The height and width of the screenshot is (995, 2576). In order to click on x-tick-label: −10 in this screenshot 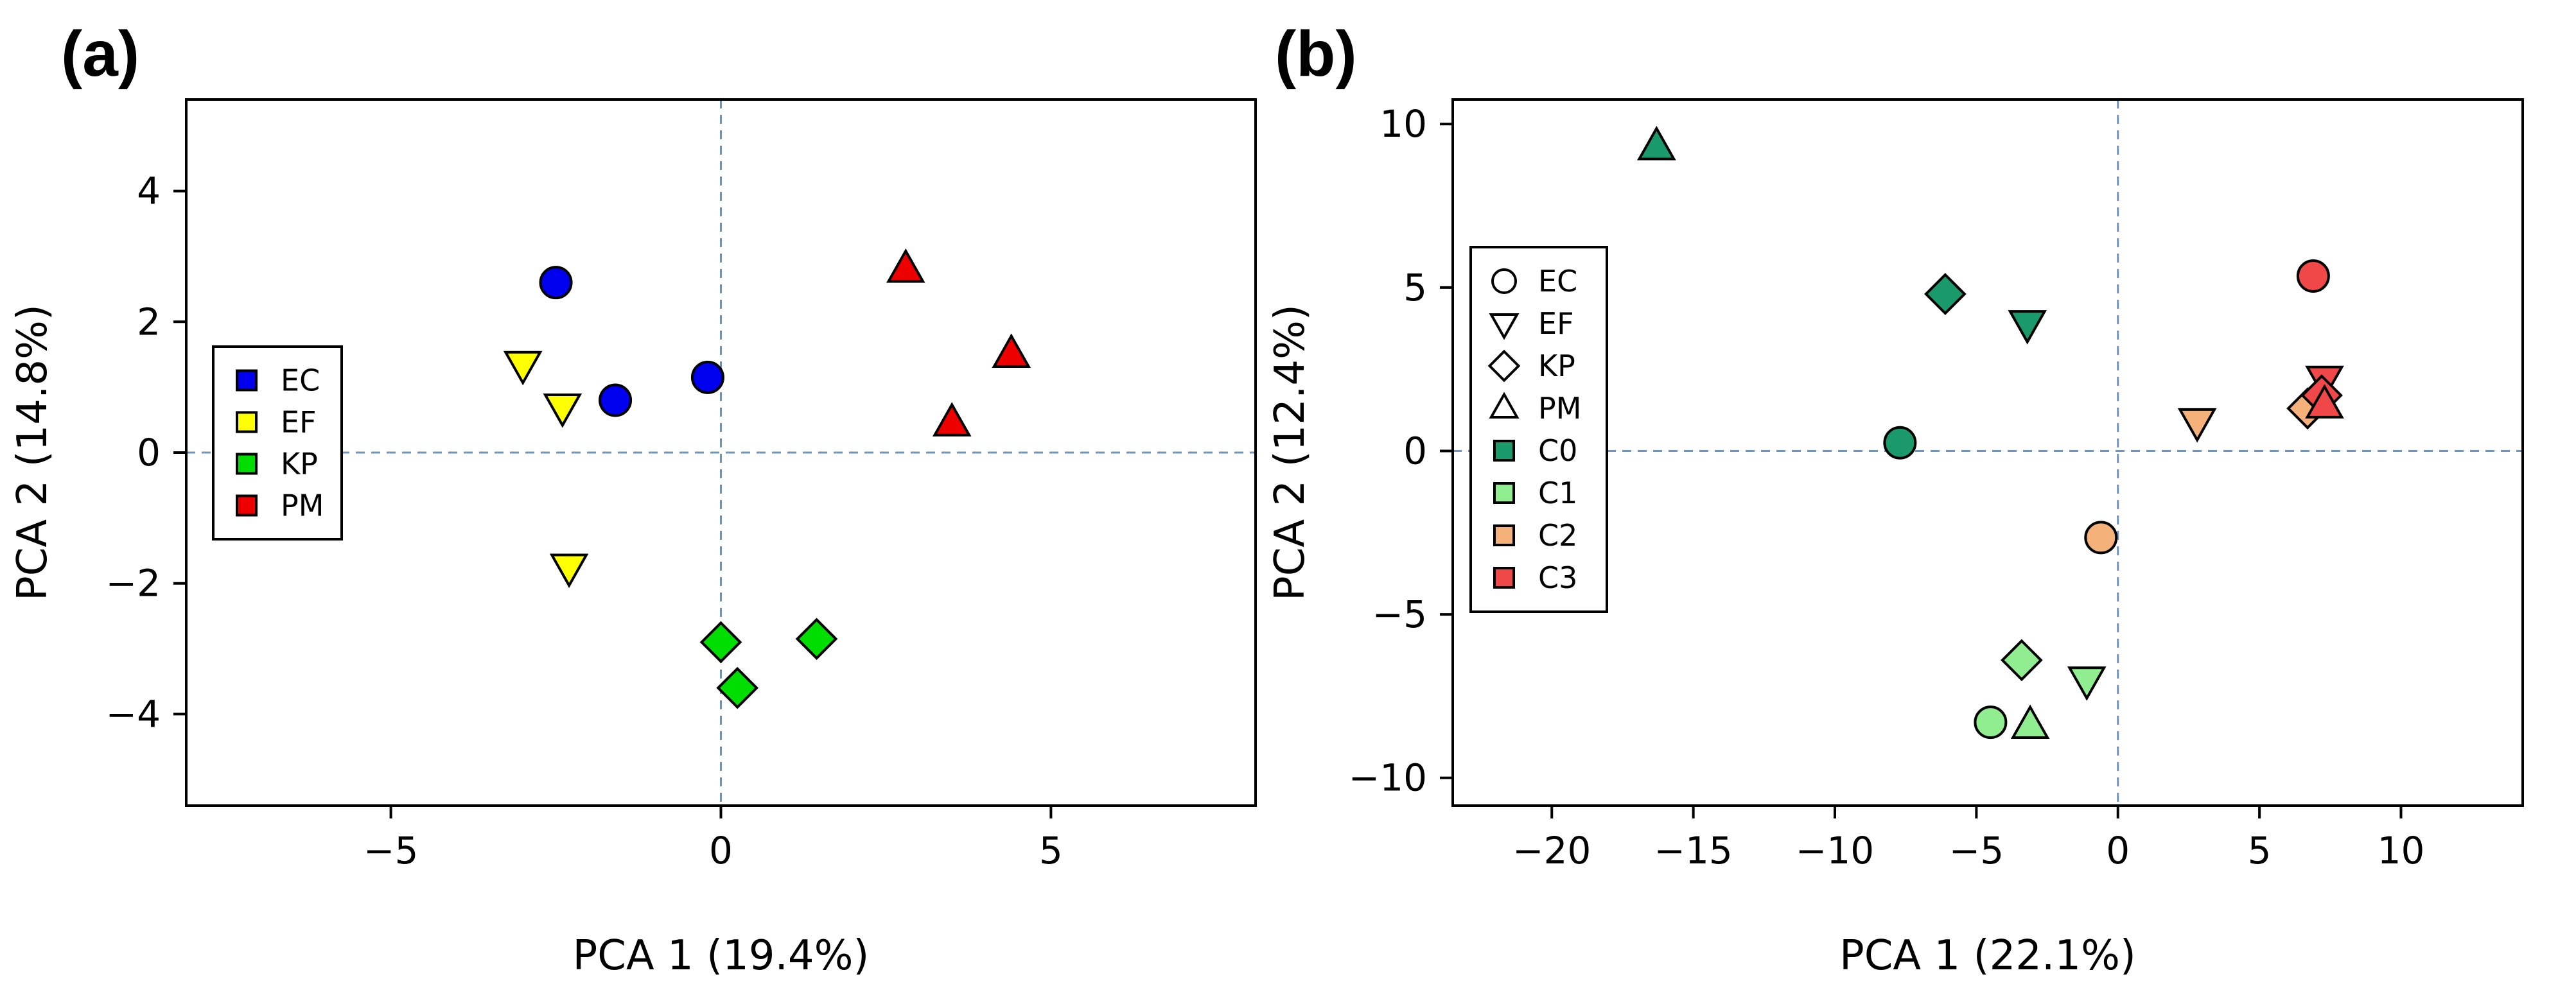, I will do `click(1835, 850)`.